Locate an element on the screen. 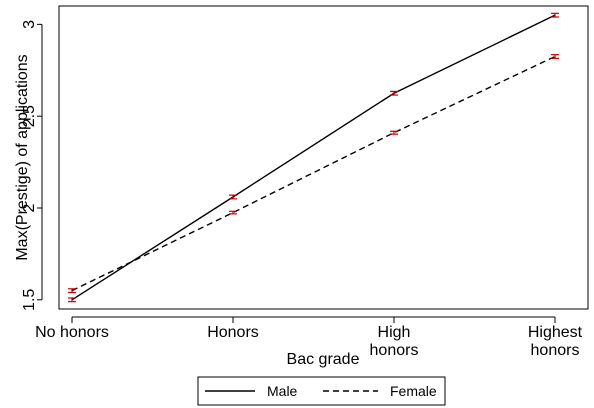 The width and height of the screenshot is (594, 408). y-axis: 1.5 2 2.5 3 is located at coordinates (32, 165).